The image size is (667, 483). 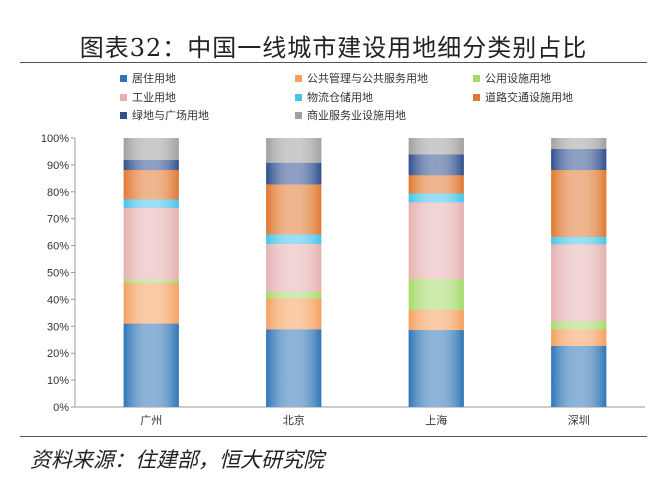 I want to click on y-tick-label: 60%, so click(x=58, y=247).